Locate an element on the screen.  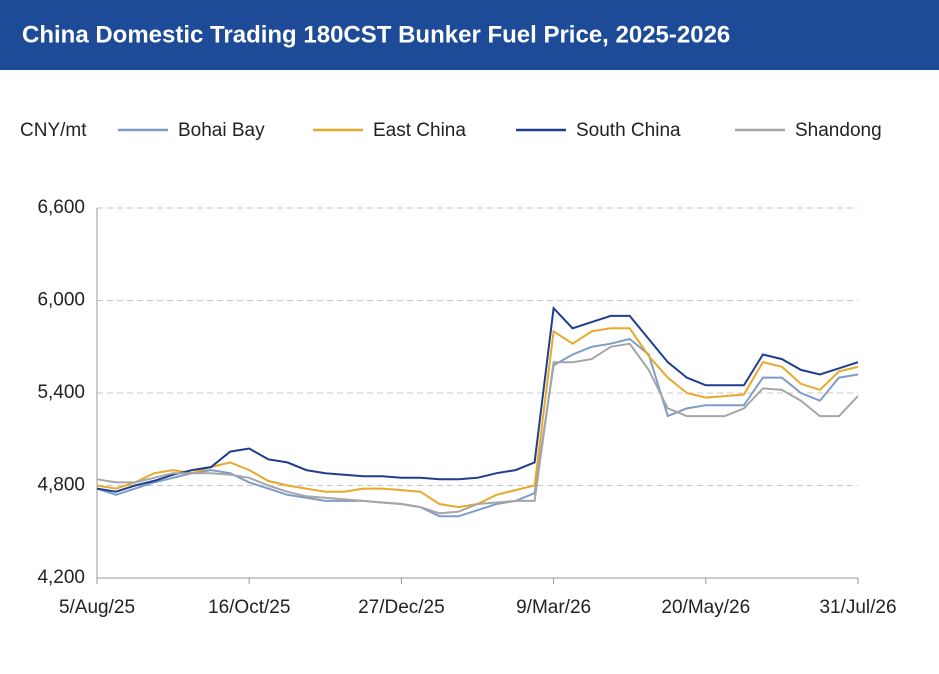
x-tick-label: 20/May/26 is located at coordinates (705, 607).